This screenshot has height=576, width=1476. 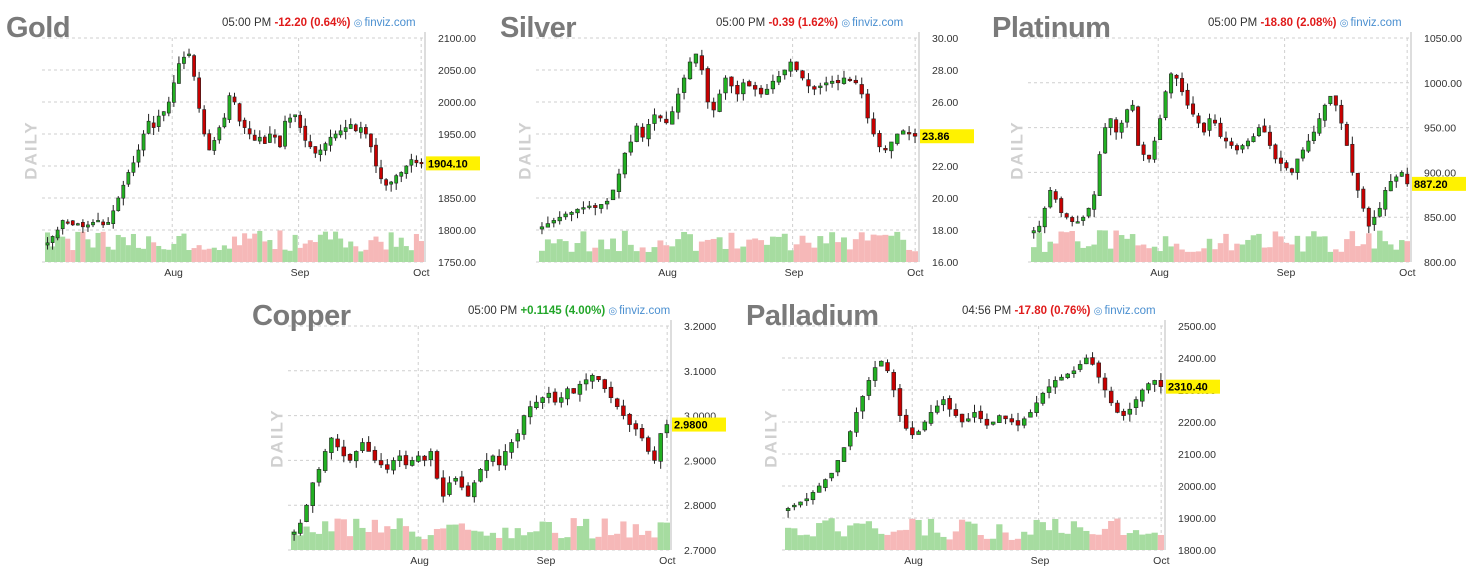 What do you see at coordinates (493, 311) in the screenshot?
I see `quote-time: 05:00 PM` at bounding box center [493, 311].